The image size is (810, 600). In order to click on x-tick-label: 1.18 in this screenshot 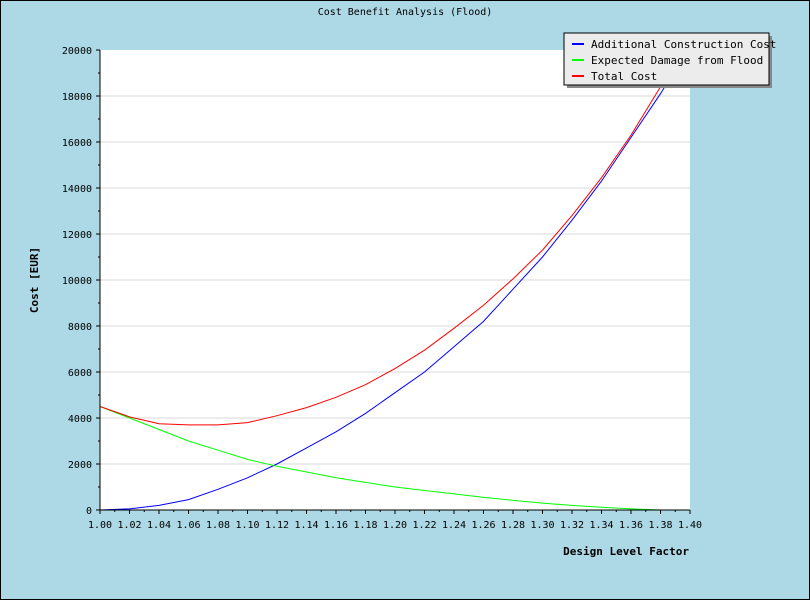, I will do `click(365, 525)`.